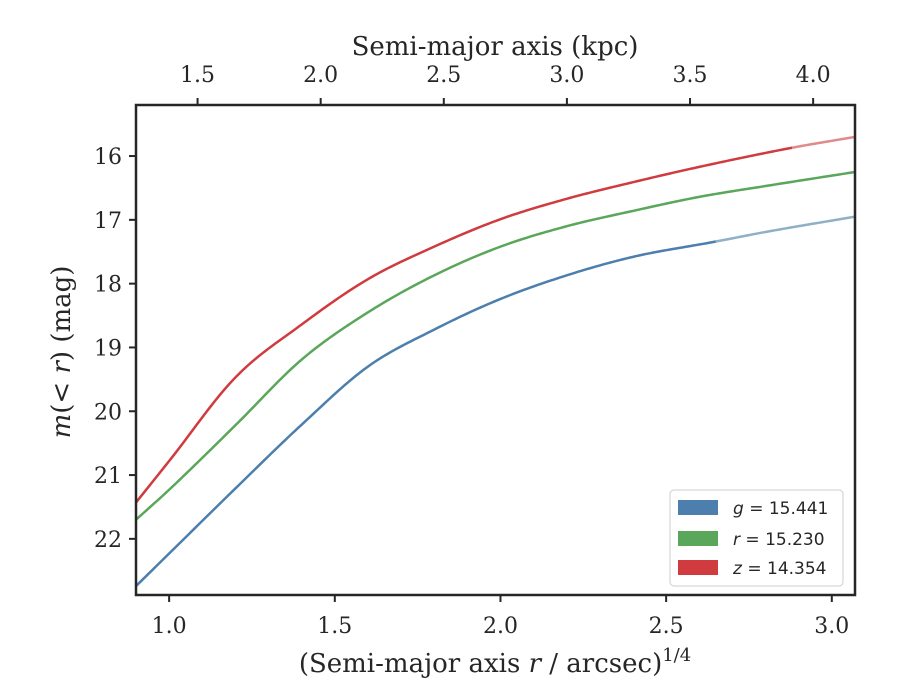  What do you see at coordinates (443, 75) in the screenshot?
I see `top-tick-label: 2.5` at bounding box center [443, 75].